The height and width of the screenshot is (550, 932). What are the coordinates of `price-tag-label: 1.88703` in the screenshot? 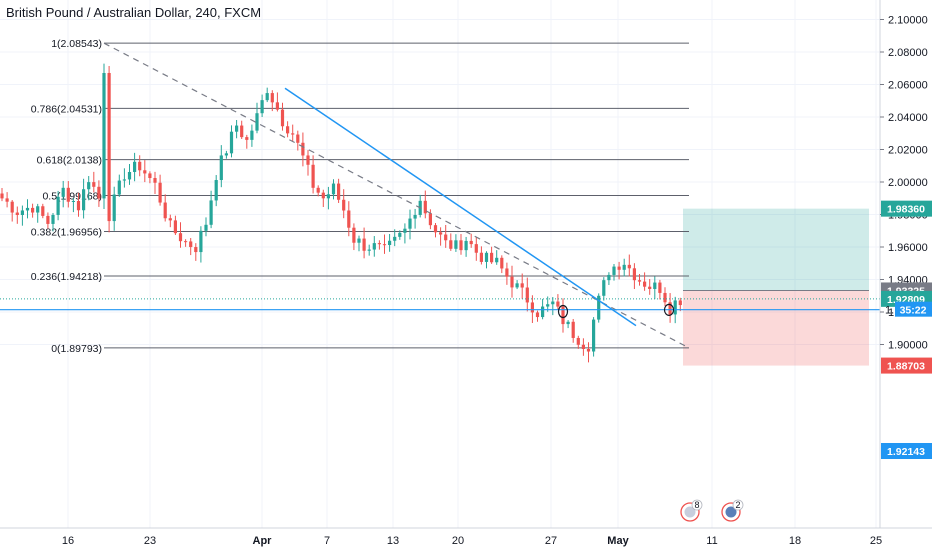 It's located at (906, 367).